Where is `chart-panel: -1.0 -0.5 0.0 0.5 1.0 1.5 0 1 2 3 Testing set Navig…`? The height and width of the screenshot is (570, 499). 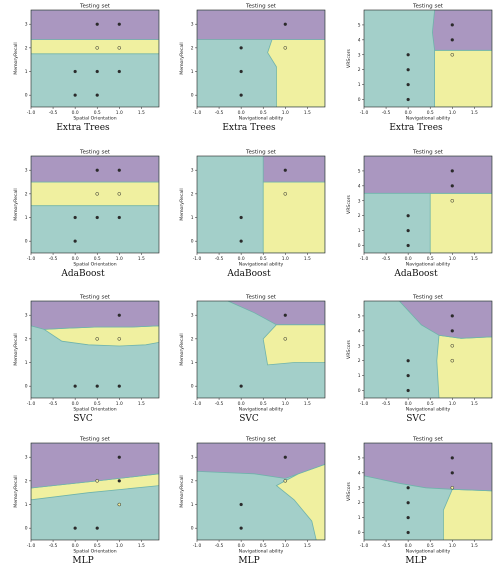
chart-panel: -1.0 -0.5 0.0 0.5 1.0 1.5 0 1 2 3 Testing set Navig… is located at coordinates (249, 359).